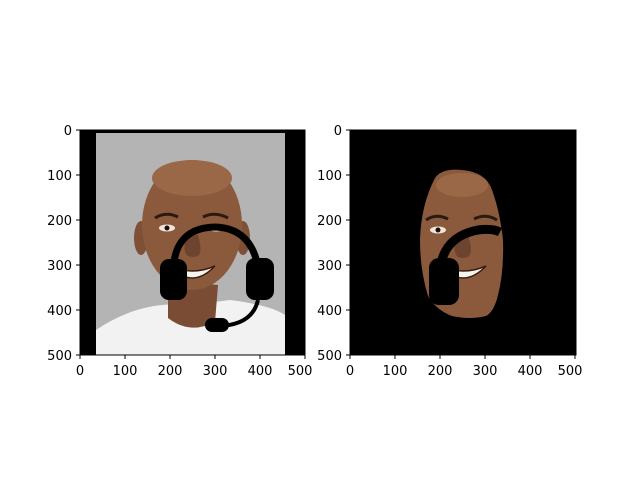 Image resolution: width=640 pixels, height=484 pixels. Describe the element at coordinates (192, 357) in the screenshot. I see `left-x-axis` at that location.